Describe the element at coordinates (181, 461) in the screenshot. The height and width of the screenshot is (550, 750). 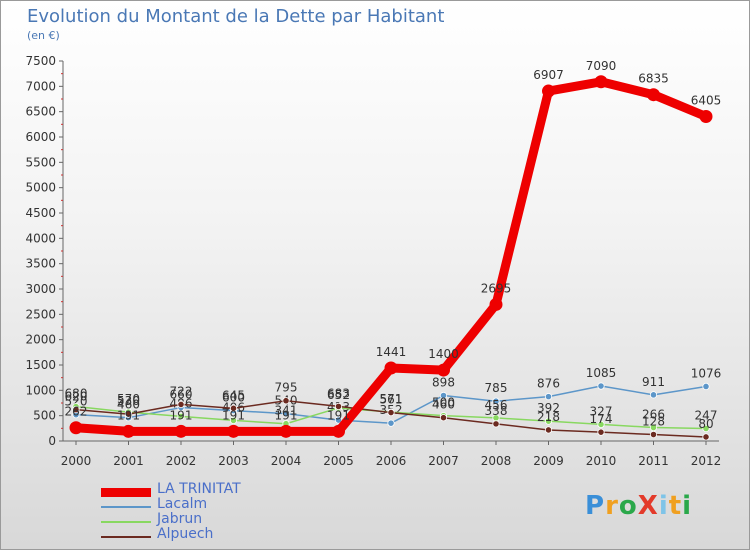
I see `x-tick-label: 2002` at that location.